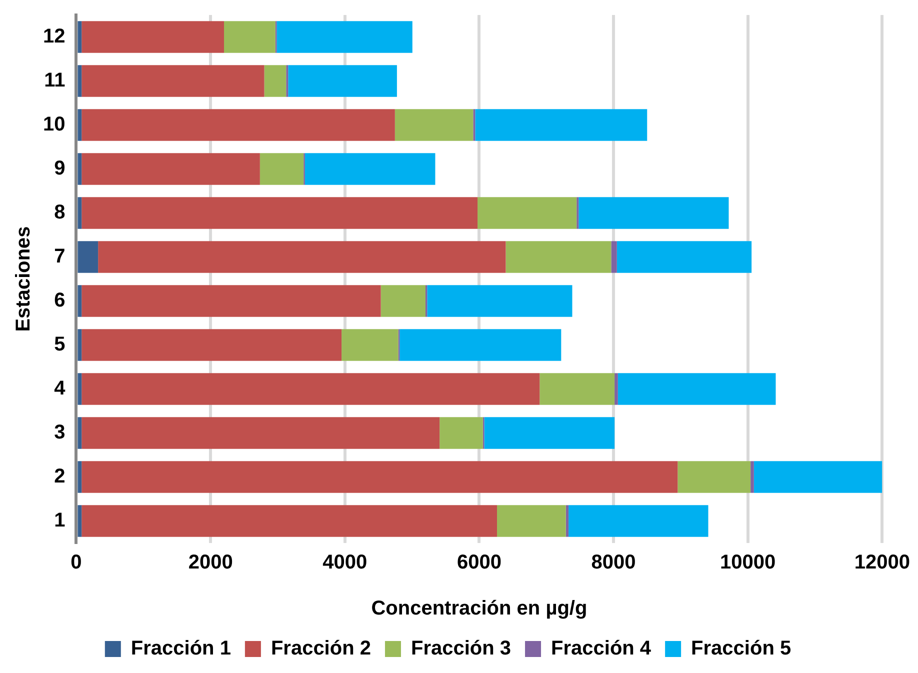 This screenshot has height=673, width=918. What do you see at coordinates (54, 125) in the screenshot?
I see `y-tick-label: 10` at bounding box center [54, 125].